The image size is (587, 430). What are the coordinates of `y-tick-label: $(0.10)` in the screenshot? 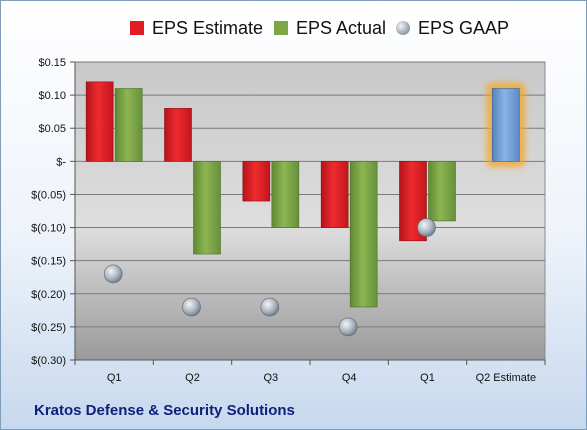 It's located at (48, 229).